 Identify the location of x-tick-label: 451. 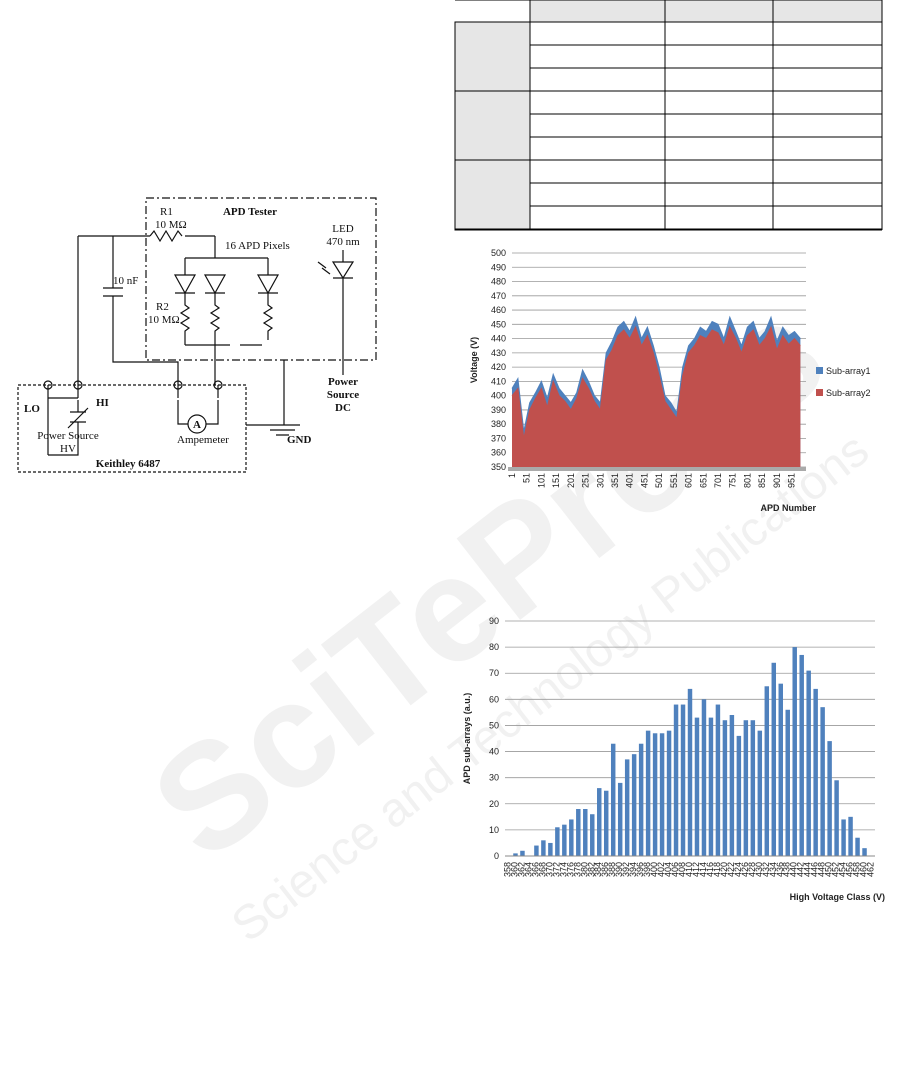
(644, 480).